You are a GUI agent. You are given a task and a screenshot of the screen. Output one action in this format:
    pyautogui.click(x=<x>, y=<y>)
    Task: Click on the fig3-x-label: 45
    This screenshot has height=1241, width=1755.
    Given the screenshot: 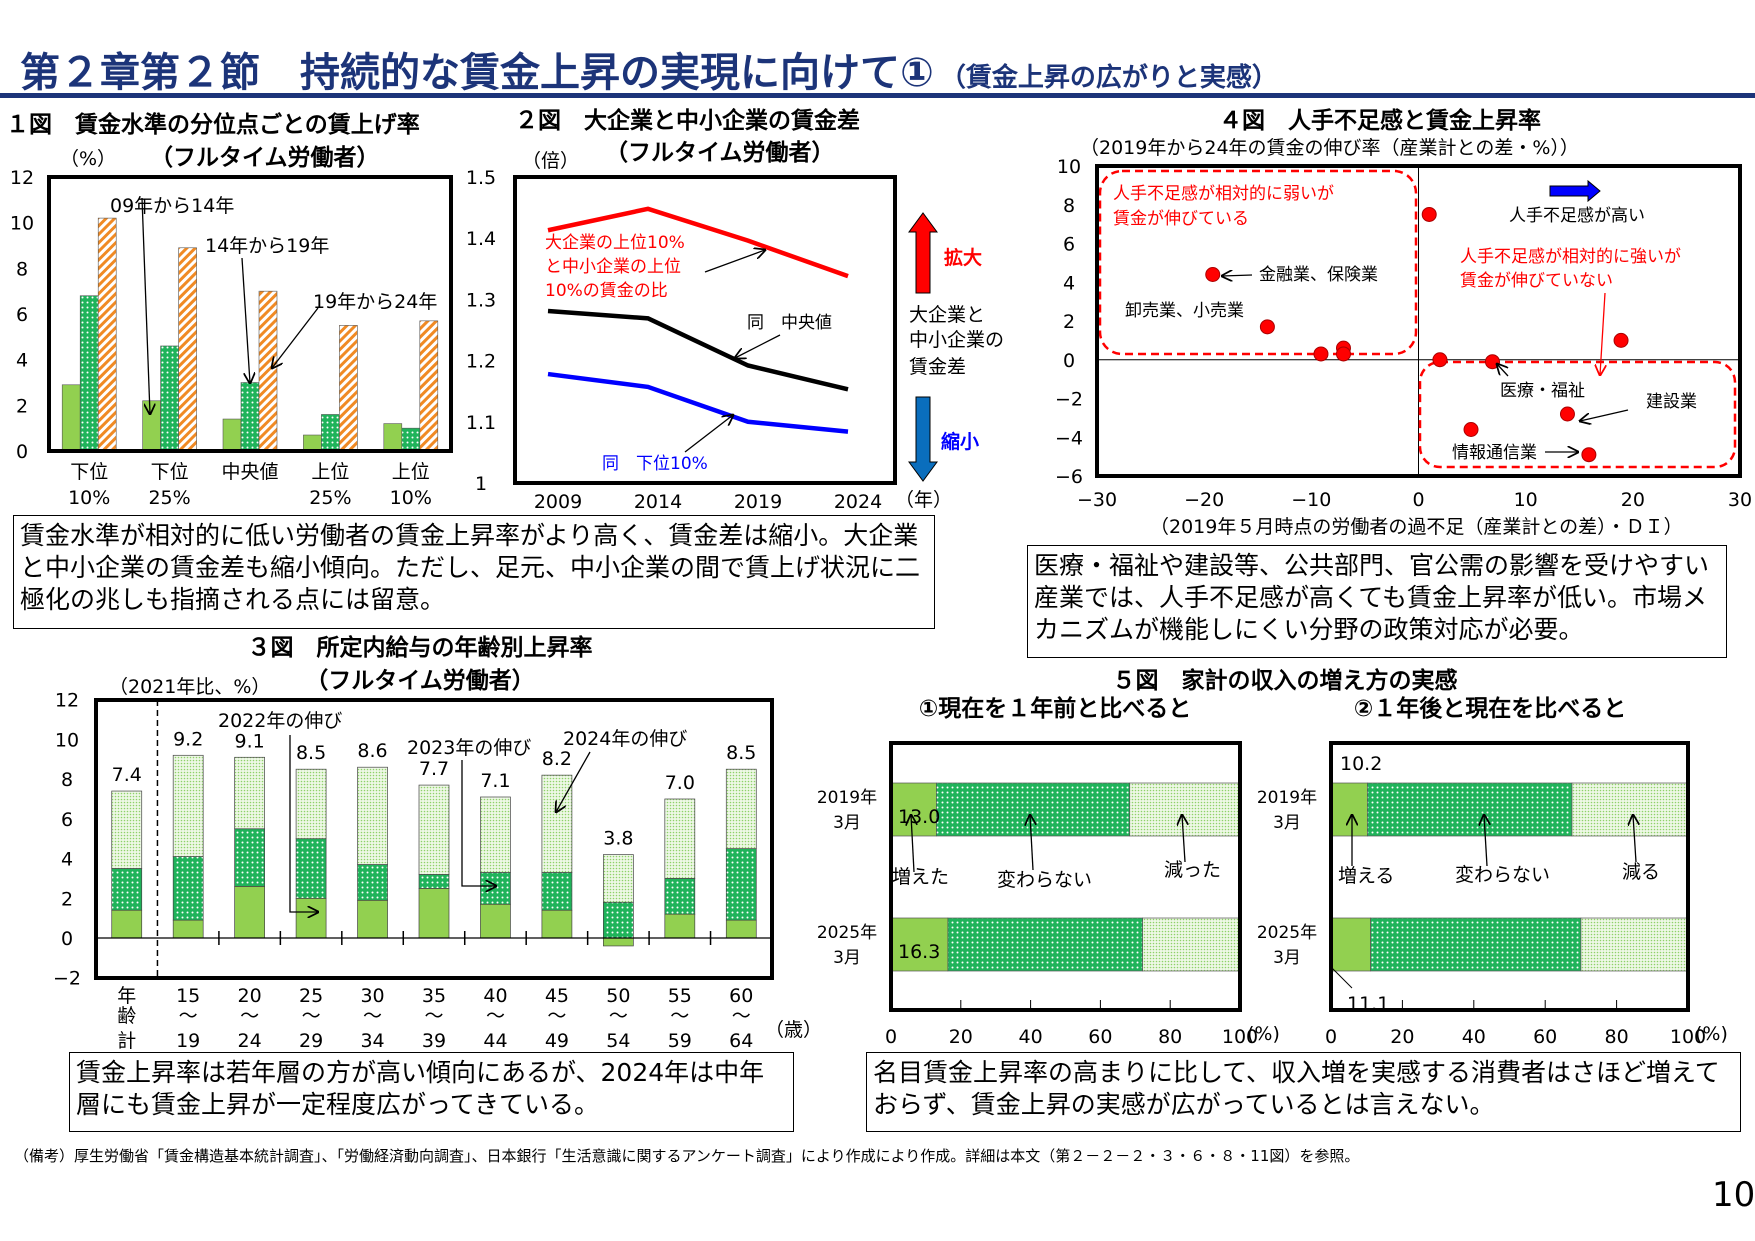 What is the action you would take?
    pyautogui.click(x=557, y=996)
    